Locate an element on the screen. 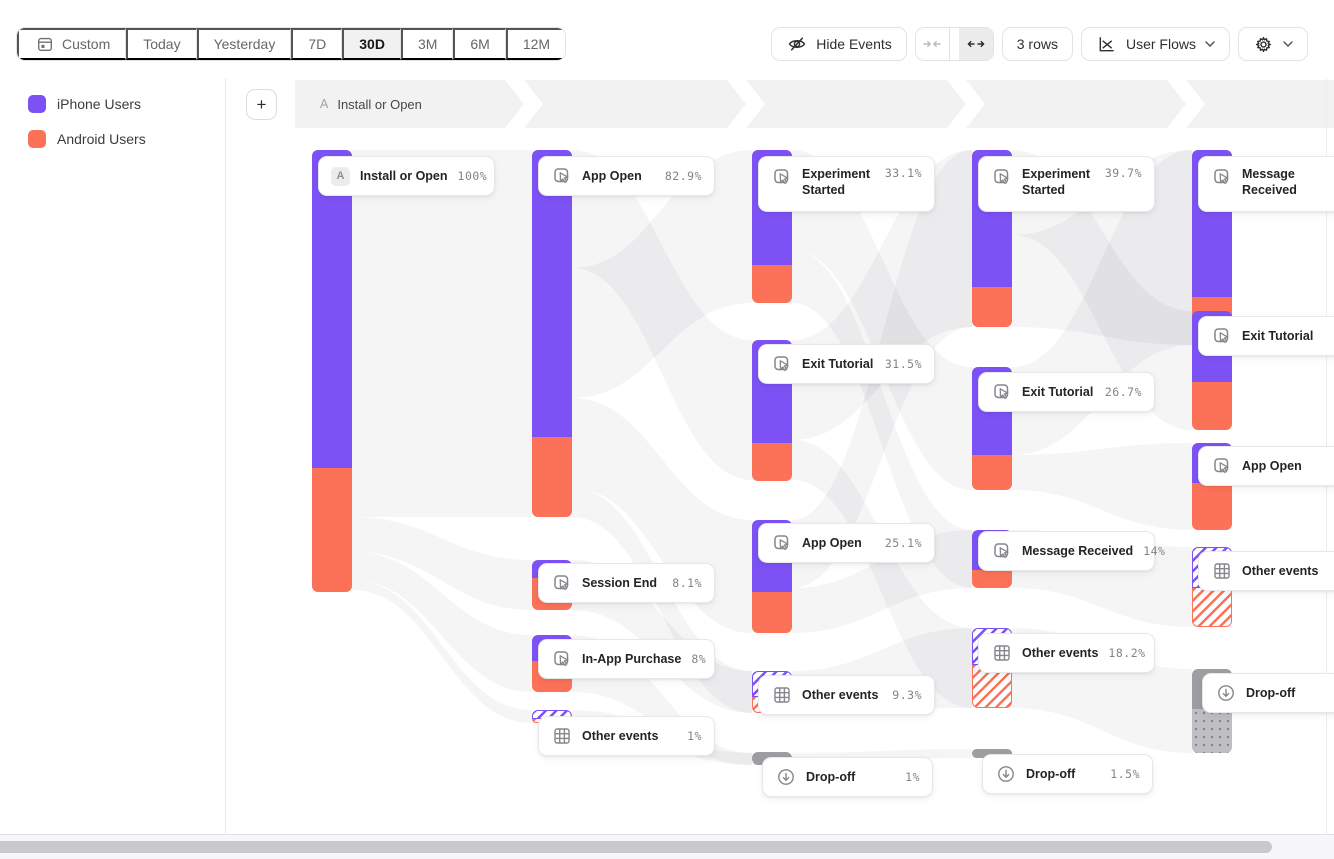 The image size is (1334, 859). date-range-label: Yesterday is located at coordinates (244, 44).